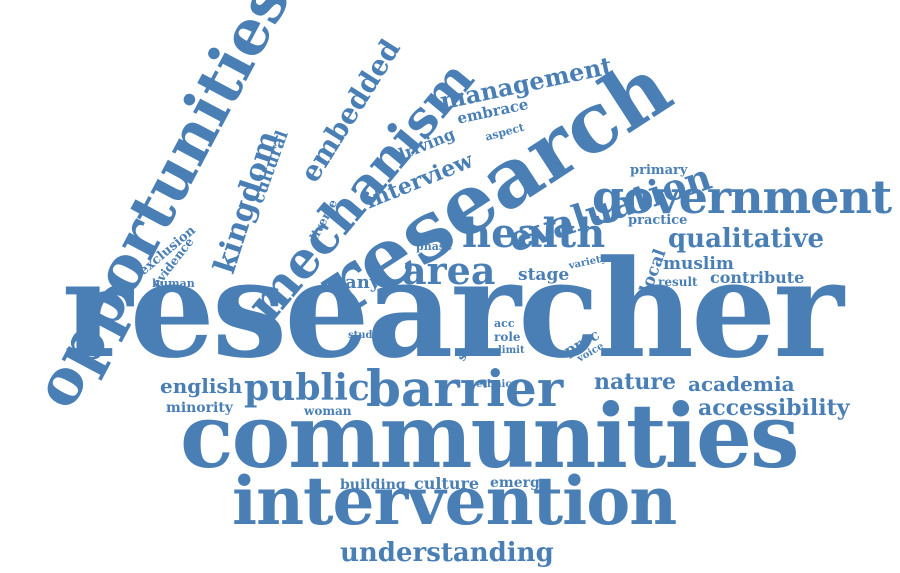 Image resolution: width=900 pixels, height=573 pixels. Describe the element at coordinates (678, 282) in the screenshot. I see `word-result: result` at that location.